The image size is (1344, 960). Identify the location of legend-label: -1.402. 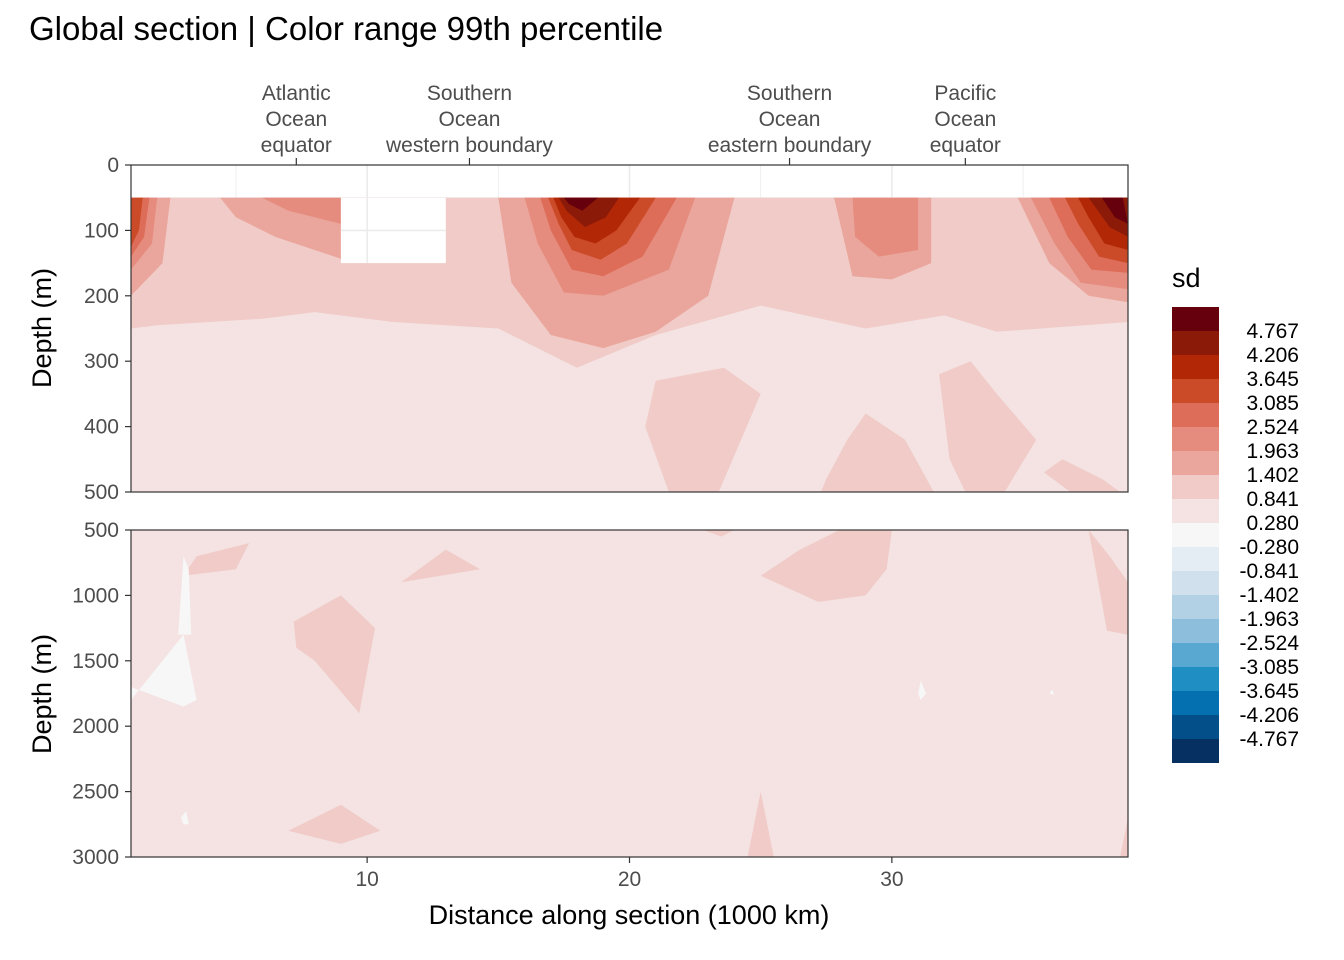
(1269, 595).